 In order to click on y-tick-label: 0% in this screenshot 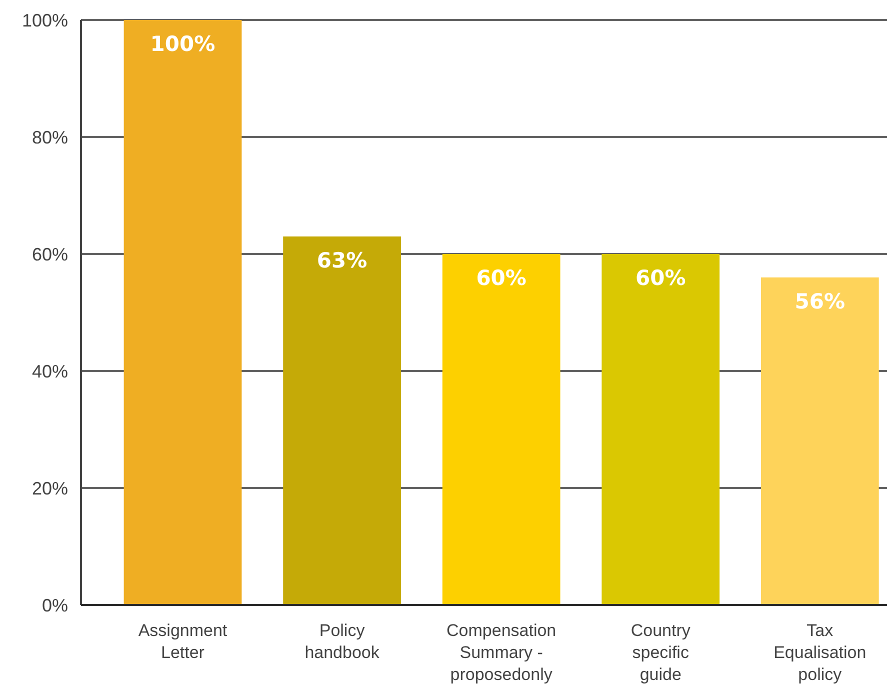, I will do `click(55, 605)`.